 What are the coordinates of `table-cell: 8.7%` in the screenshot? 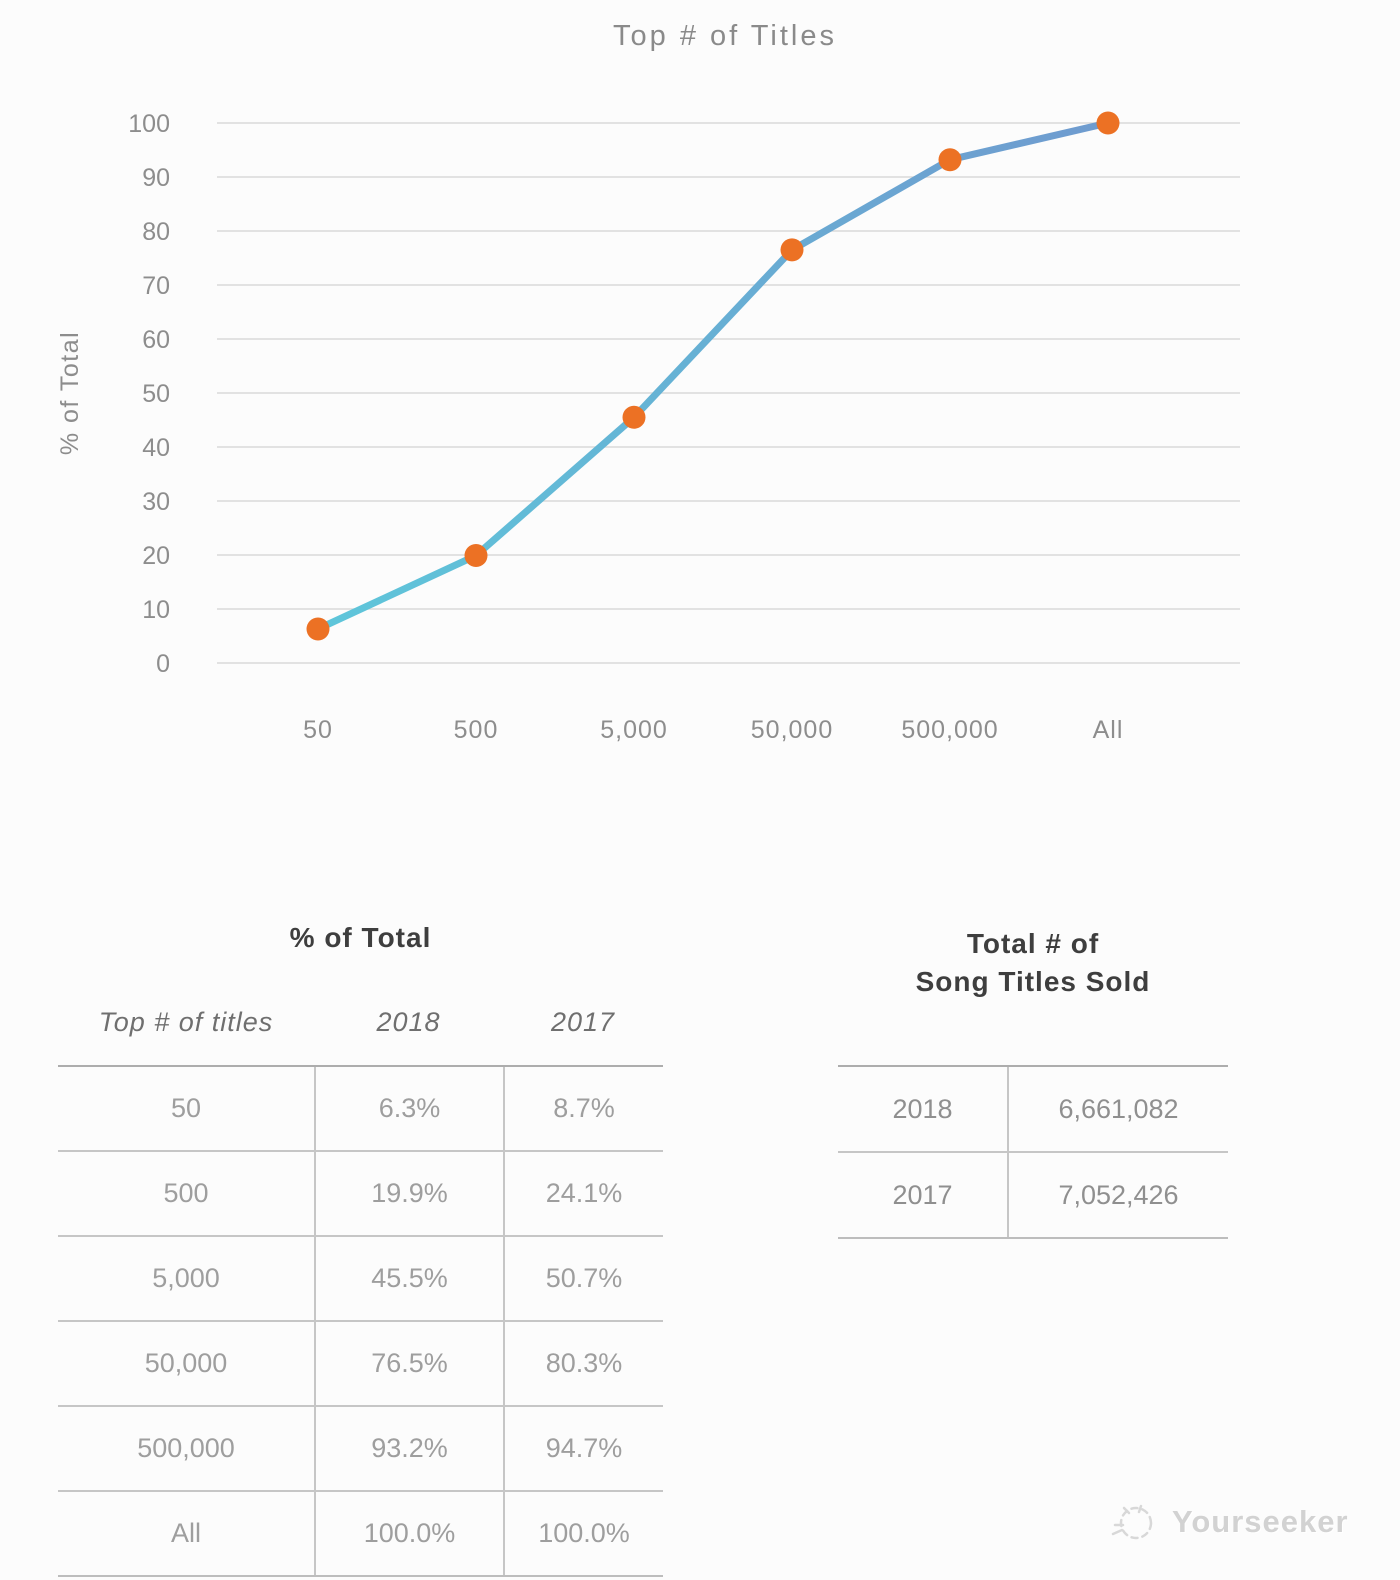 It's located at (583, 1108).